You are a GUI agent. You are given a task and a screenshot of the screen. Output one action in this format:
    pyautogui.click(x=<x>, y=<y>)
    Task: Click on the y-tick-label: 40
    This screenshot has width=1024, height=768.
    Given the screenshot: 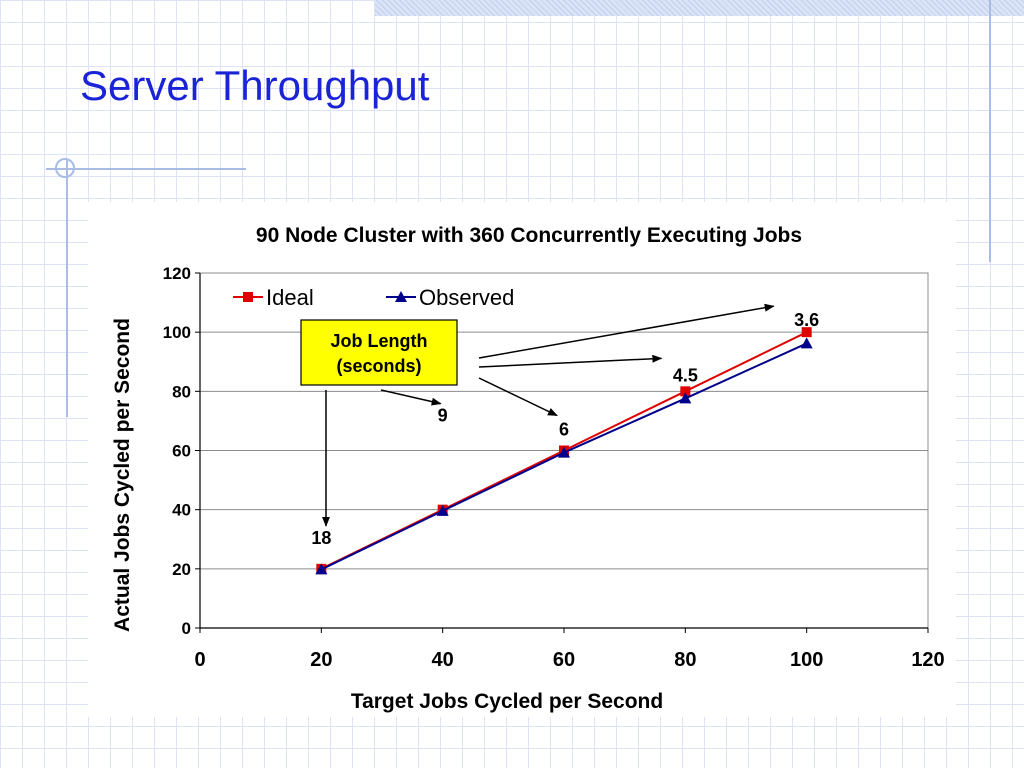 What is the action you would take?
    pyautogui.click(x=181, y=510)
    